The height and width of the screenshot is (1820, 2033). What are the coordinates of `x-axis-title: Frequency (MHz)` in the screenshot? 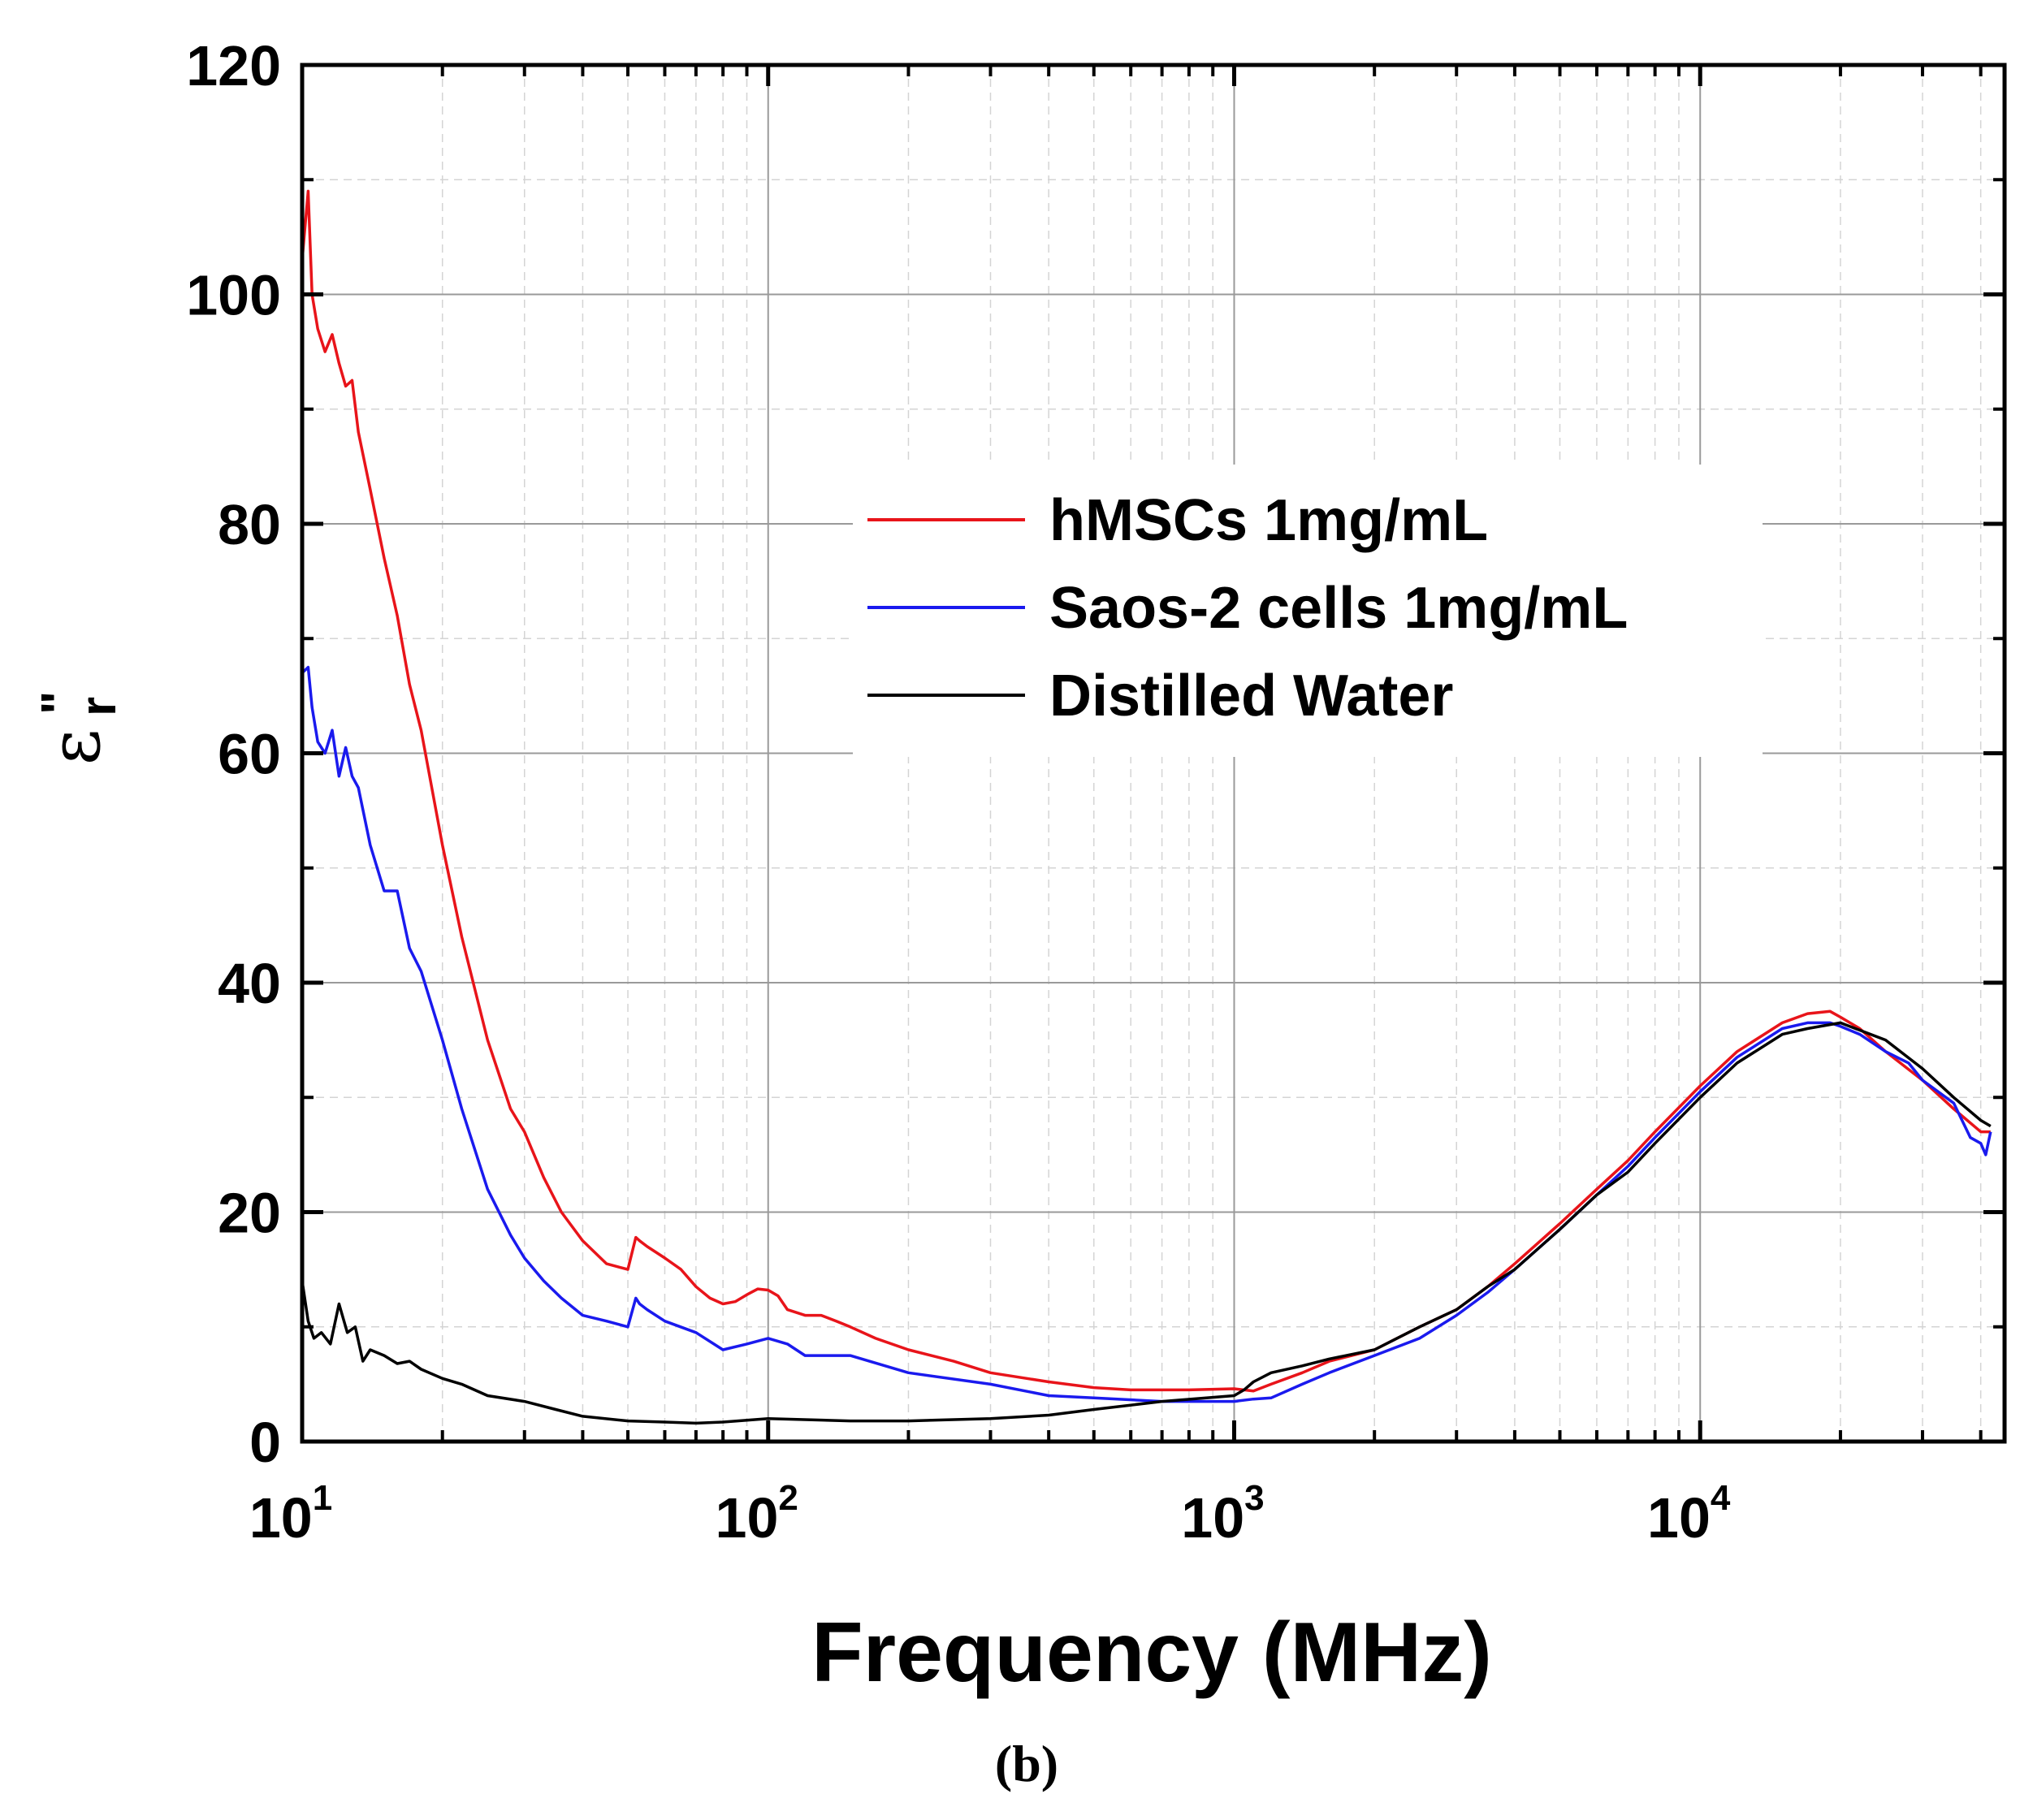 It's located at (1151, 1653).